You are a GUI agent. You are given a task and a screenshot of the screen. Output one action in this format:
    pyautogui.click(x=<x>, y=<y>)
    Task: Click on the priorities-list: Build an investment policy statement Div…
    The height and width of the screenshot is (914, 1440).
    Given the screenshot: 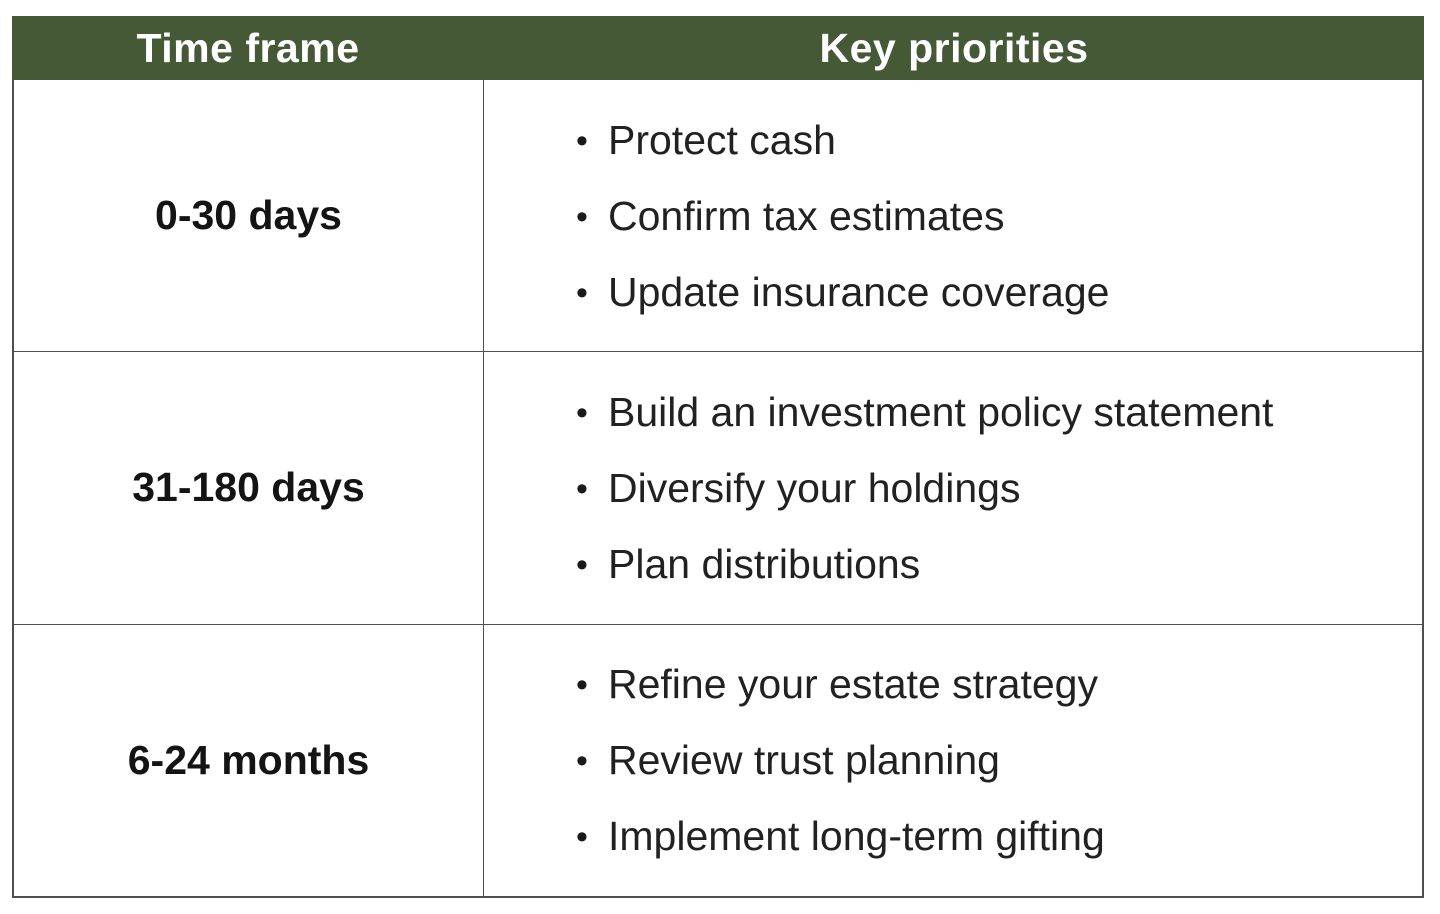 What is the action you would take?
    pyautogui.click(x=888, y=488)
    